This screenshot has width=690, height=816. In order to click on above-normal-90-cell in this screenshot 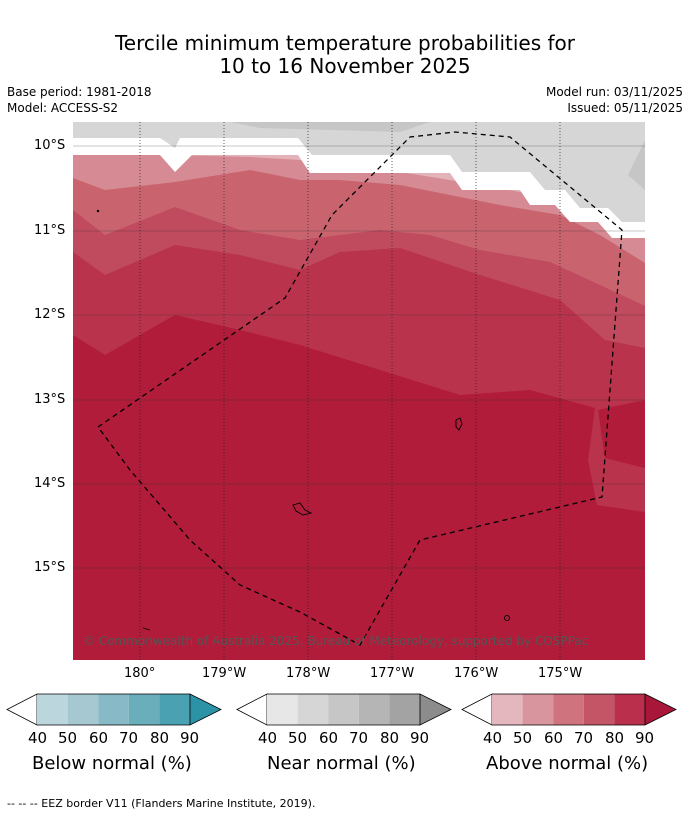, I will do `click(621, 434)`.